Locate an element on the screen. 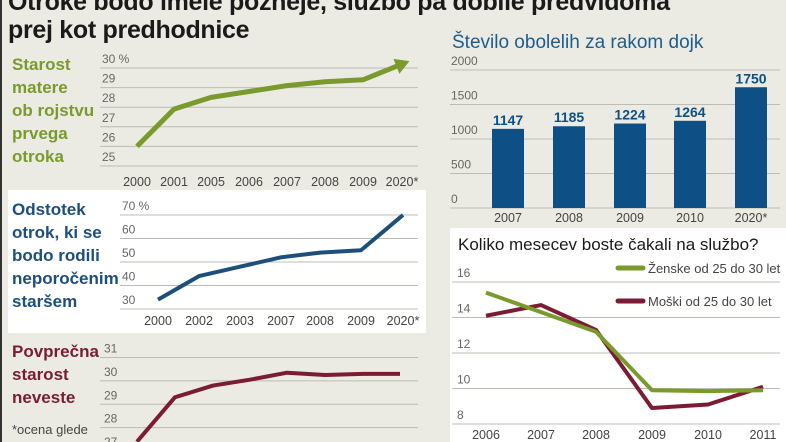  x-tick-label: 2003 is located at coordinates (240, 321).